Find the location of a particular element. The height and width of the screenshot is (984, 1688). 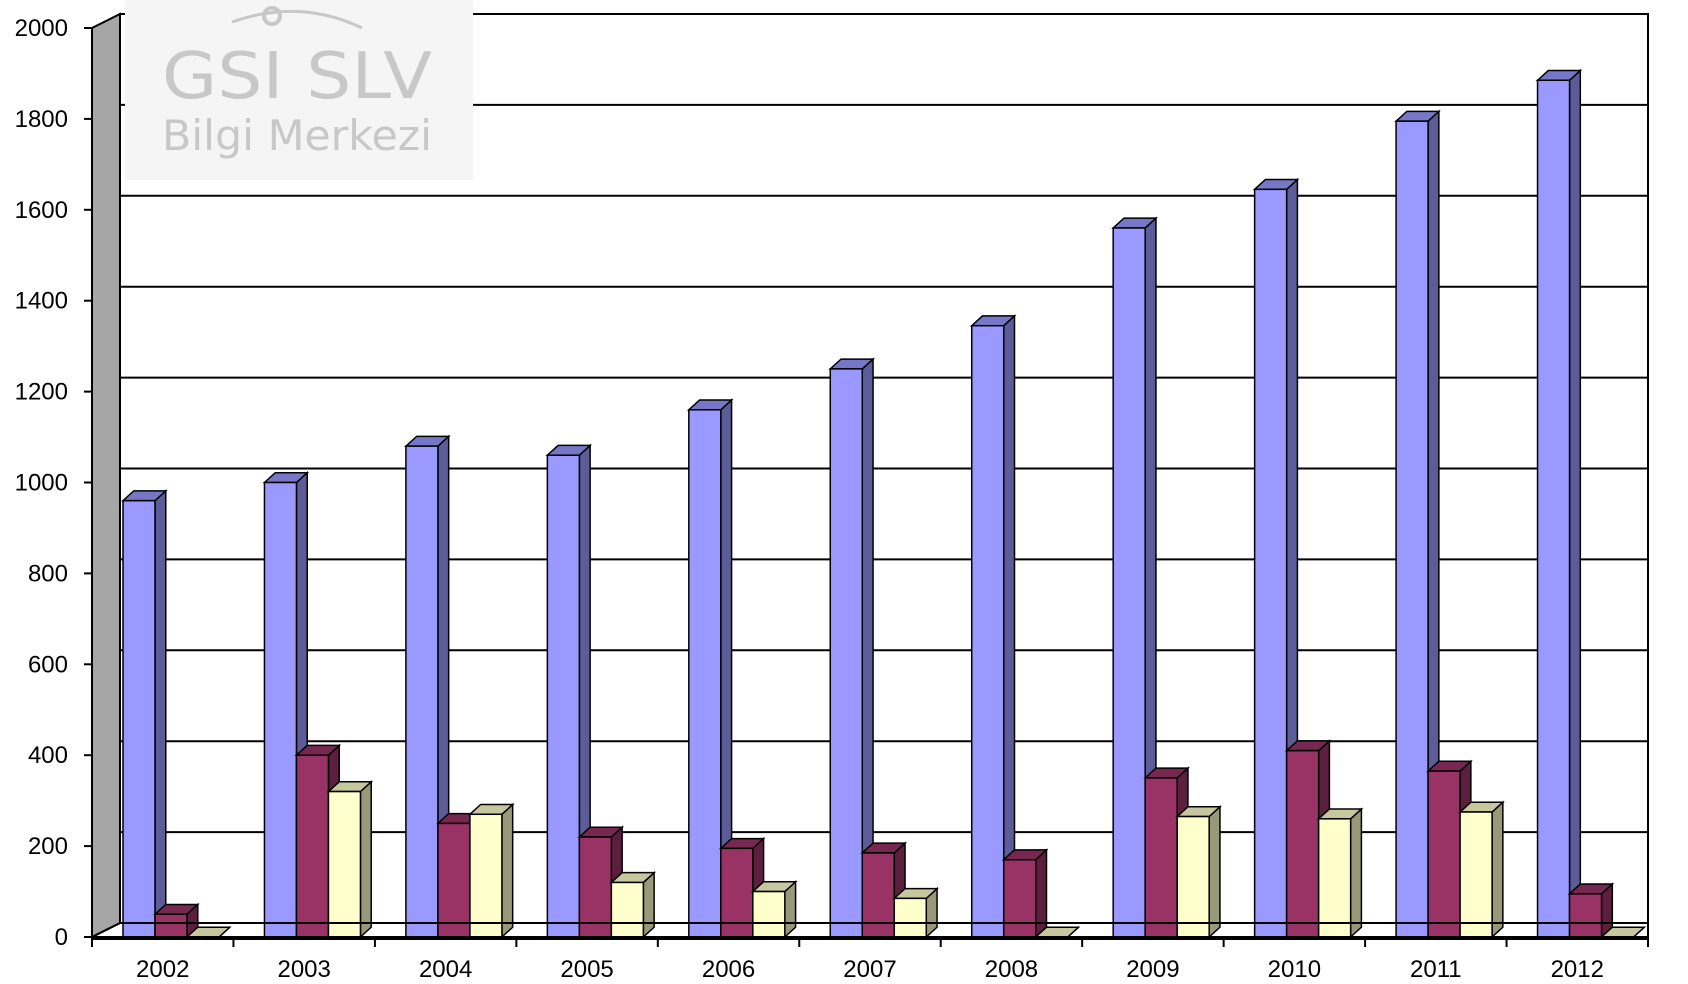

watermark-swoosh-icon is located at coordinates (297, 19).